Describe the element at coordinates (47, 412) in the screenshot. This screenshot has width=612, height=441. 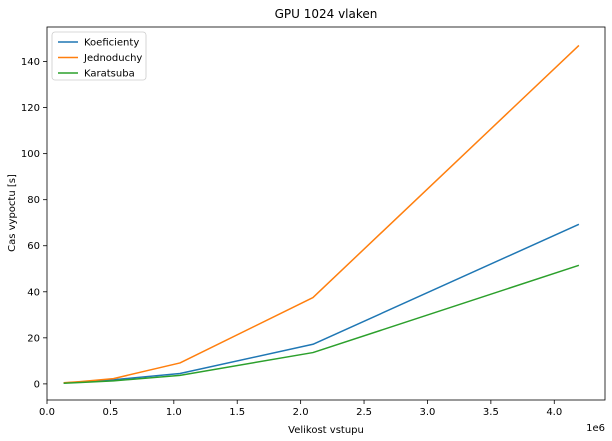
I see `x-tick-label: 0.0` at that location.